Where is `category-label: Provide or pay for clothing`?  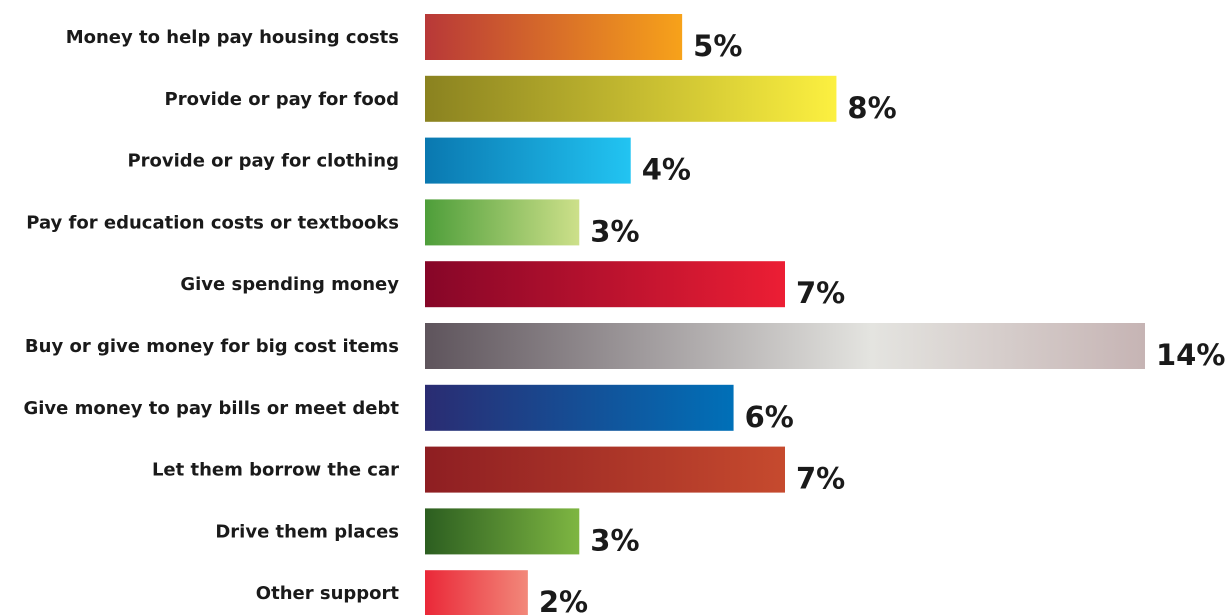
category-label: Provide or pay for clothing is located at coordinates (263, 161).